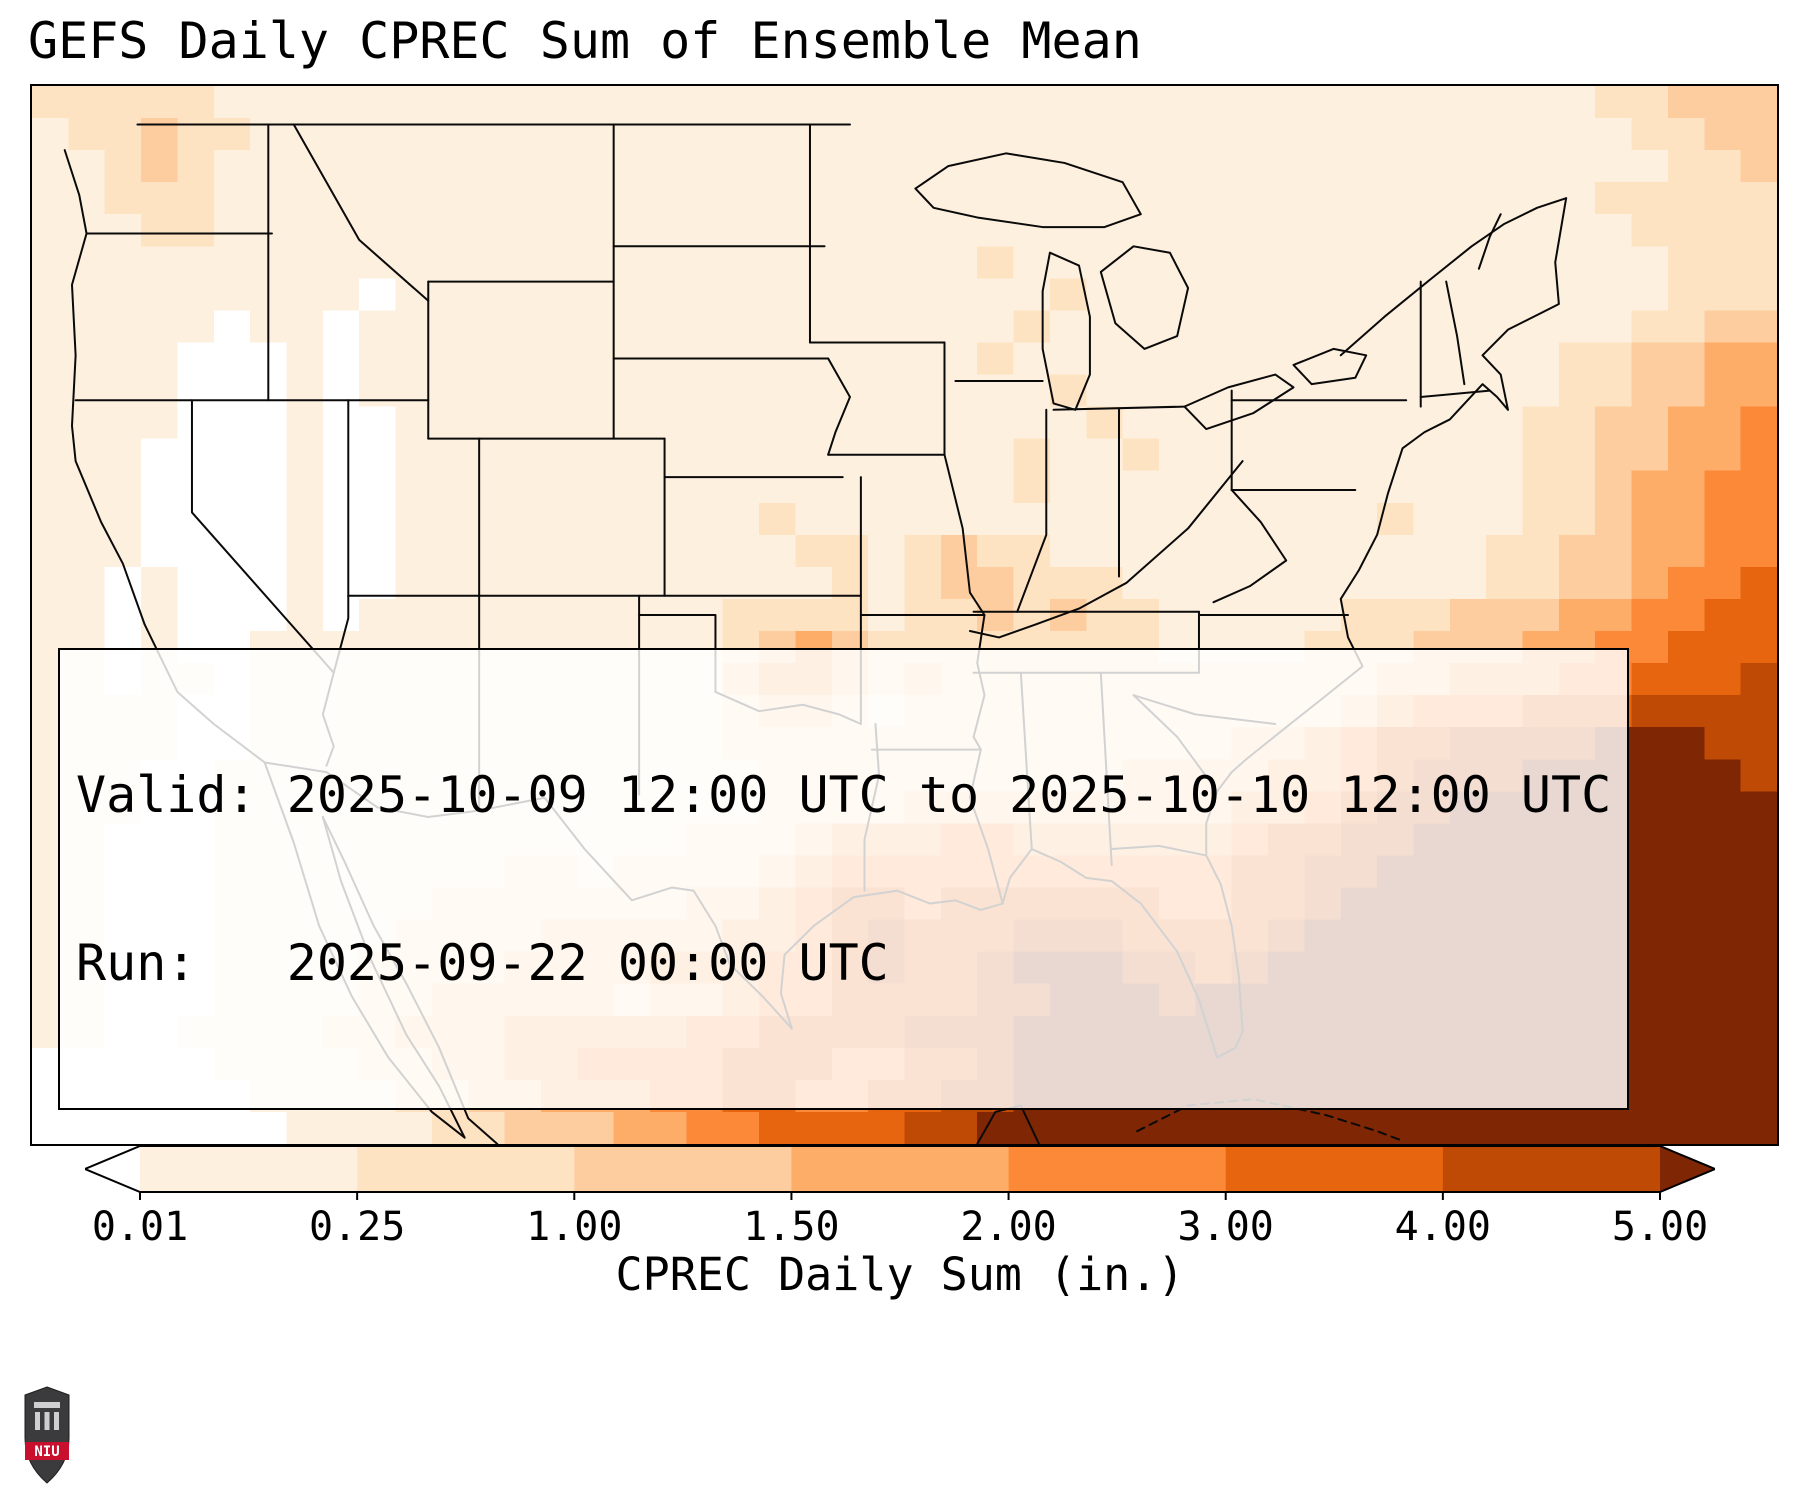 The image size is (1803, 1500). I want to click on niu-logo-text: NIU, so click(46, 1452).